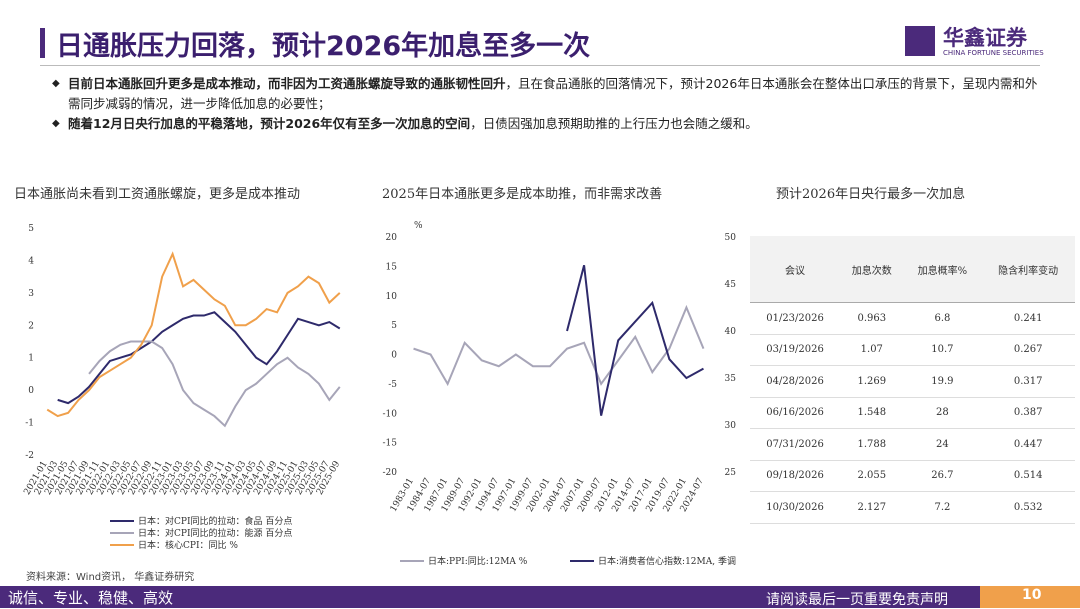 The image size is (1080, 609). I want to click on y-tick-label: 3, so click(31, 294).